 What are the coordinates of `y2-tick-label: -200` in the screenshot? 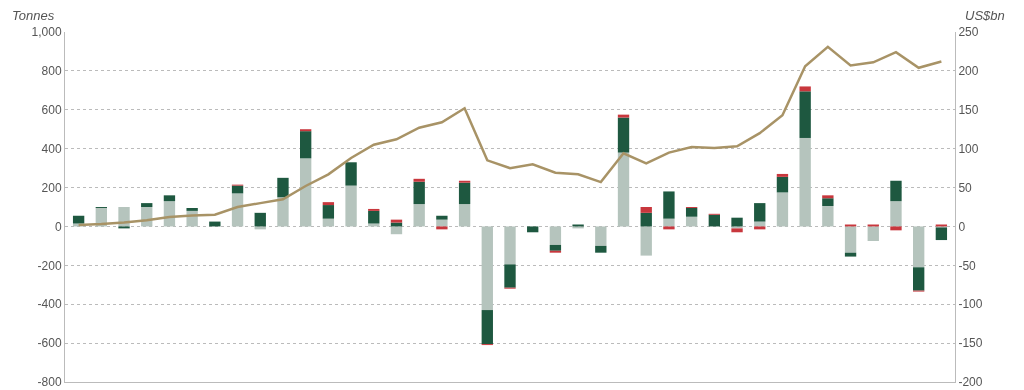 It's located at (970, 382).